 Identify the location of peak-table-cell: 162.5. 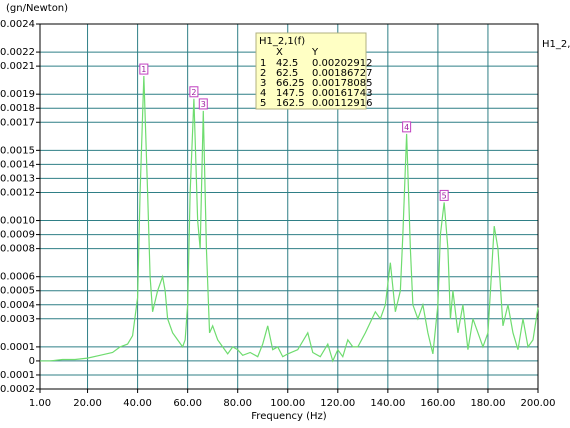
(290, 103).